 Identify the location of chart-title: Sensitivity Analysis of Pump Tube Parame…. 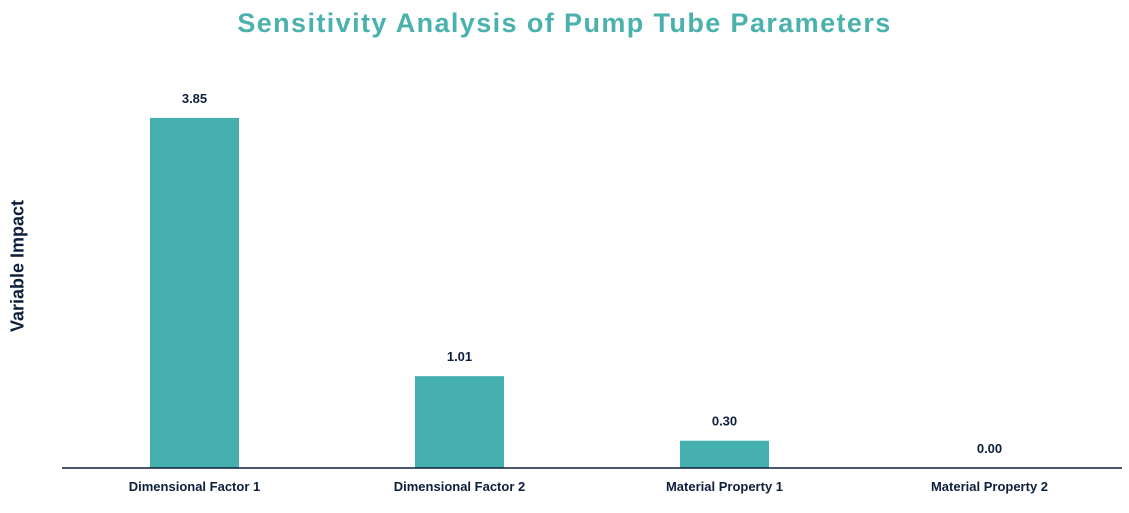
(564, 23).